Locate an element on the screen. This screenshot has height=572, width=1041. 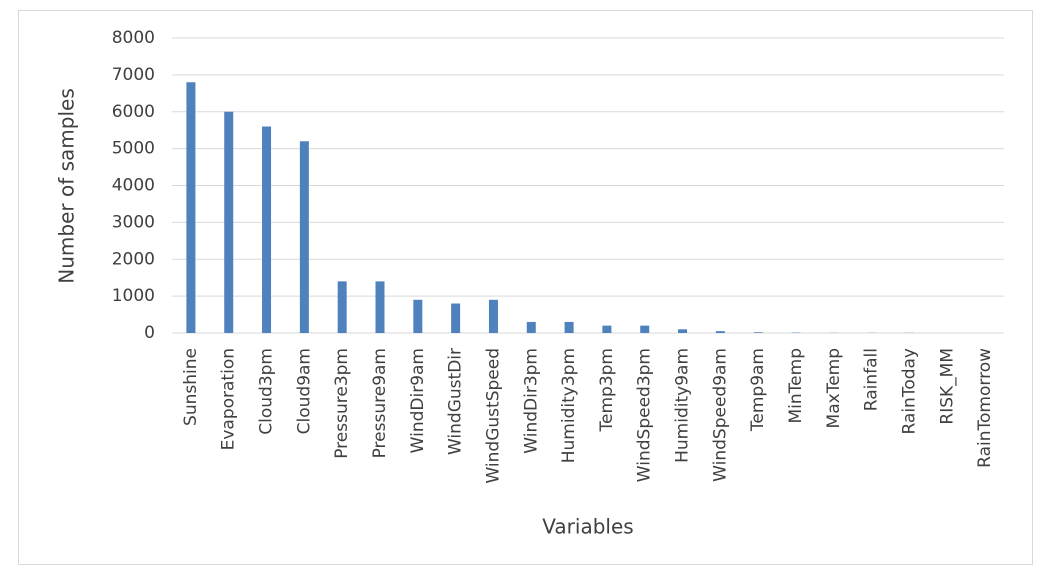
y-tick-label: 3000 is located at coordinates (133, 222).